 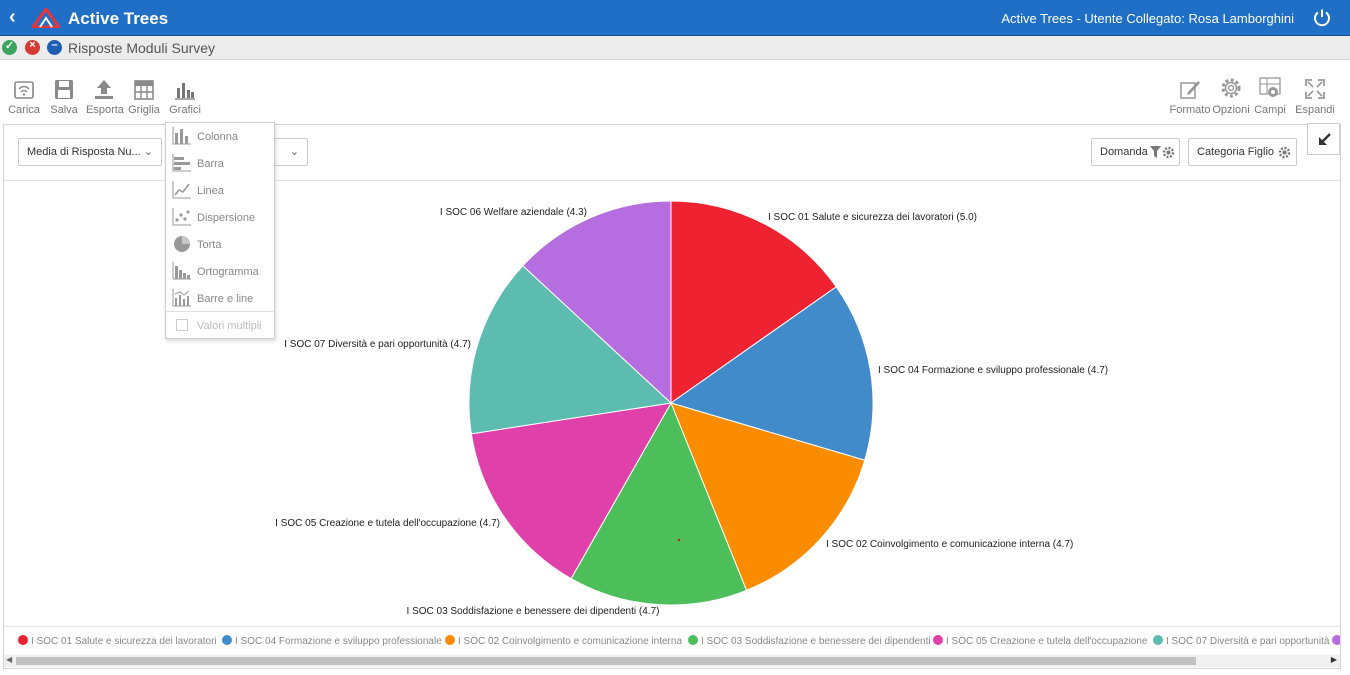 What do you see at coordinates (1270, 87) in the screenshot?
I see `fields-gear-icon` at bounding box center [1270, 87].